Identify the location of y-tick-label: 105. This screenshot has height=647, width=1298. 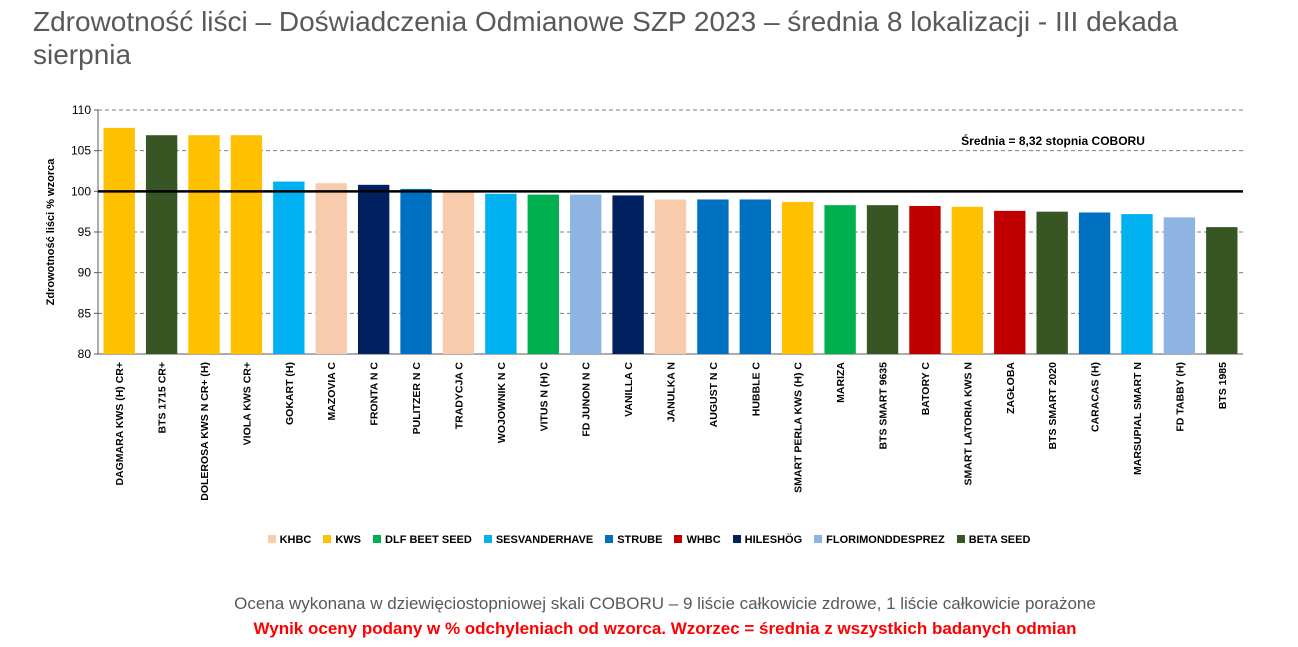
(81, 151).